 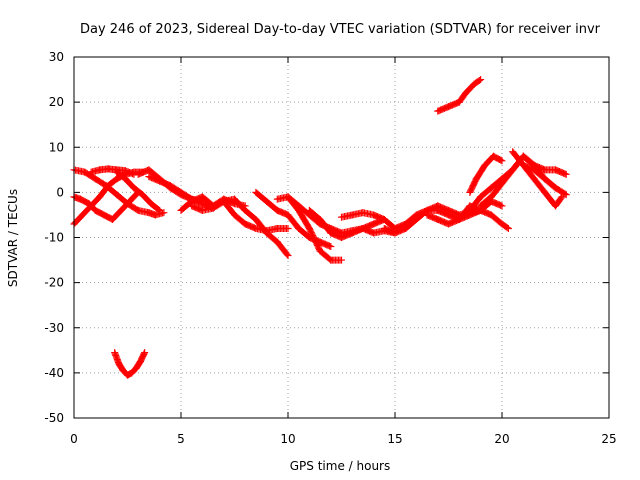 I want to click on y-tick-label: 10, so click(x=56, y=147).